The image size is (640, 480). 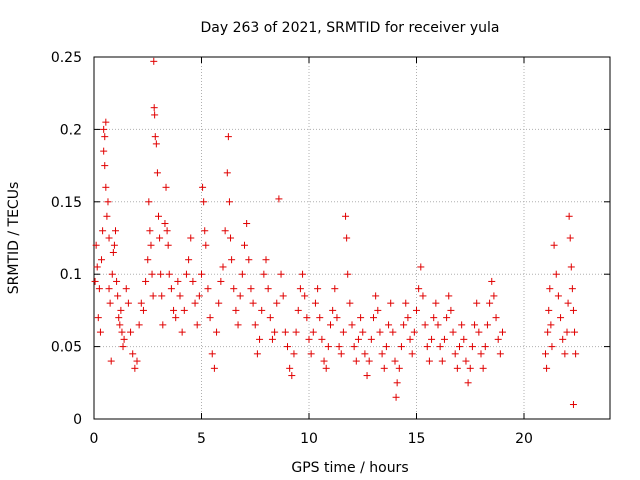 What do you see at coordinates (349, 468) in the screenshot?
I see `x-axis-label: GPS time / hours` at bounding box center [349, 468].